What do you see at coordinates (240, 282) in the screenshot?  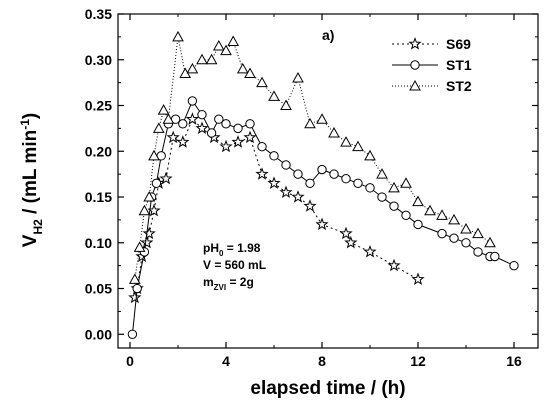 I see `annotation-value: = 2g` at bounding box center [240, 282].